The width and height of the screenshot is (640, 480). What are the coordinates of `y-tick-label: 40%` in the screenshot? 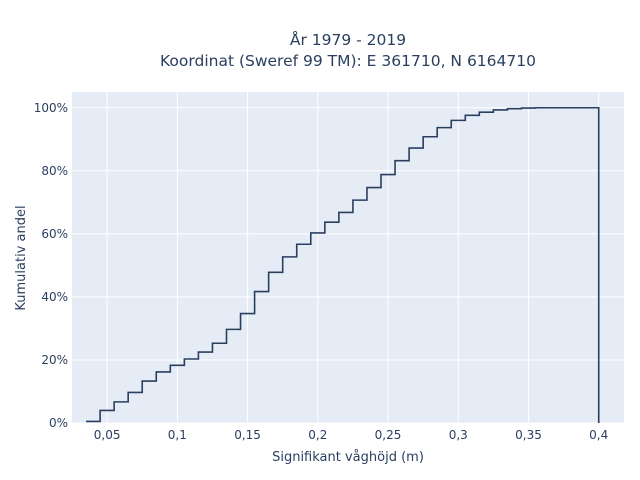 It's located at (54, 297).